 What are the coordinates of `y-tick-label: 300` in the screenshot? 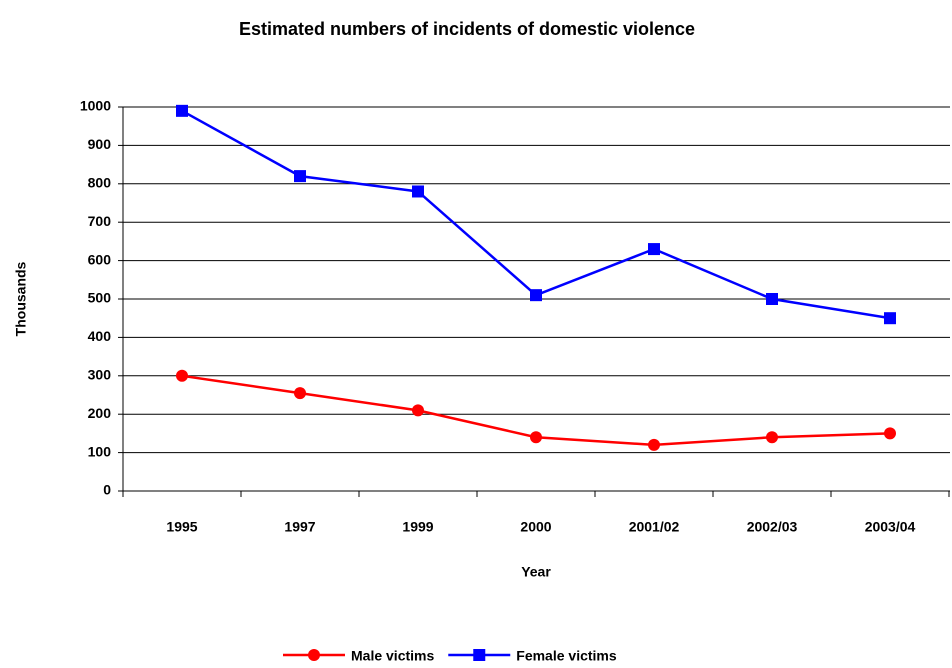 It's located at (100, 375).